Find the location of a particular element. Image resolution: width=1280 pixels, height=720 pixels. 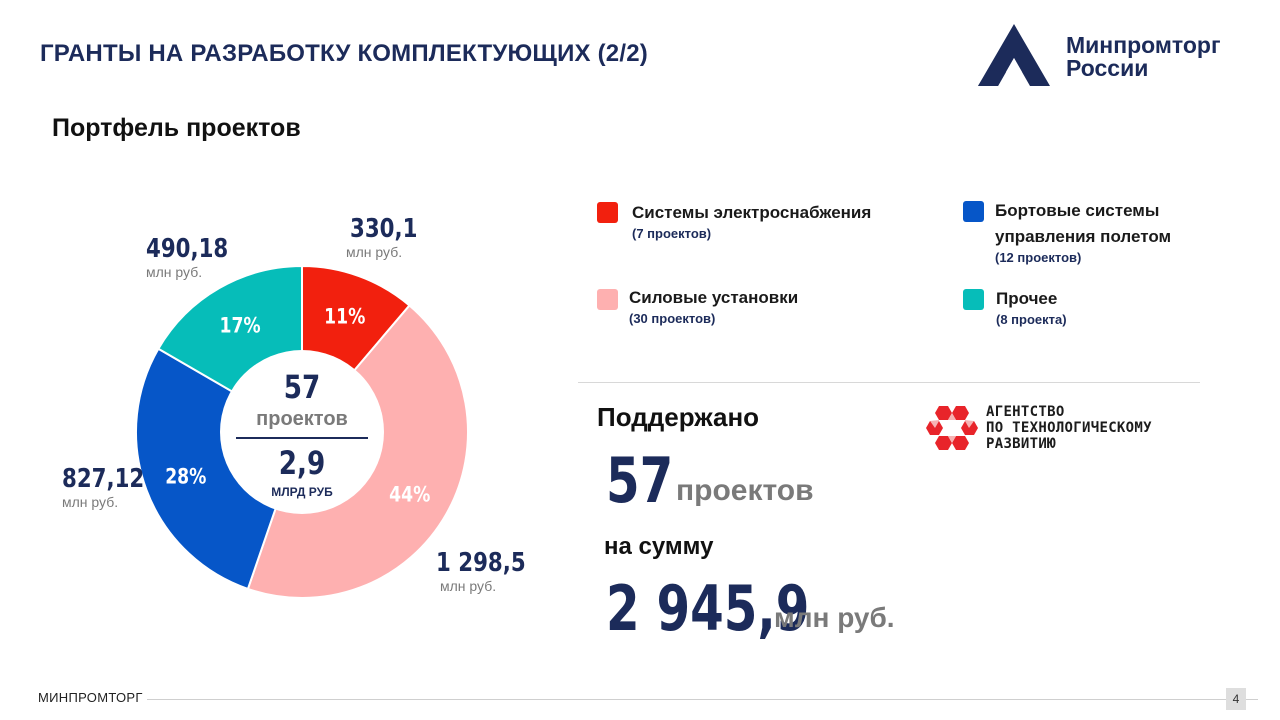

projects-count: 57 is located at coordinates (640, 480).